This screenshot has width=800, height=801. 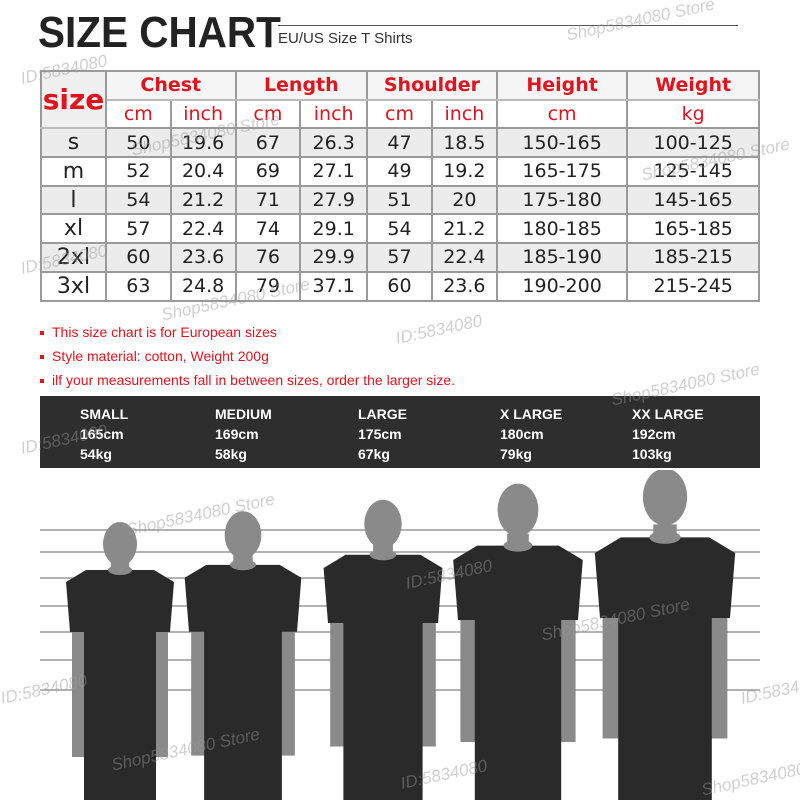 What do you see at coordinates (73, 286) in the screenshot?
I see `size-cell: 3xl` at bounding box center [73, 286].